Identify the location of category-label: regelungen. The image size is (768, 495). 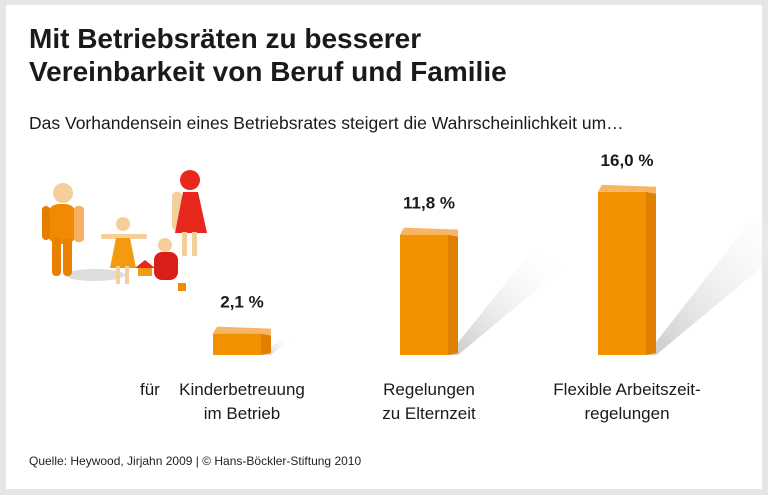
(626, 413).